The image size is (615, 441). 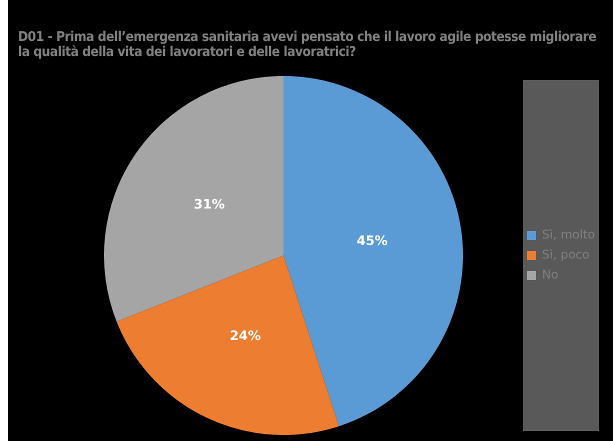 I want to click on data-label: 24%, so click(x=245, y=336).